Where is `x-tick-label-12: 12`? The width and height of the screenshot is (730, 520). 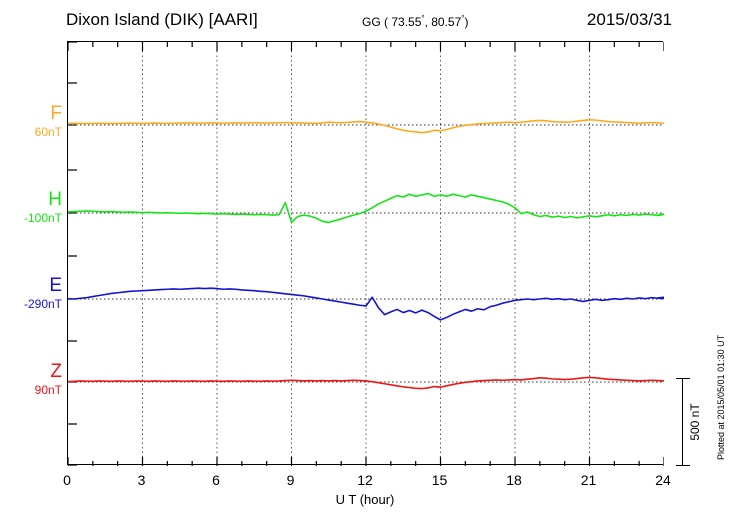 x-tick-label-12: 12 is located at coordinates (365, 480).